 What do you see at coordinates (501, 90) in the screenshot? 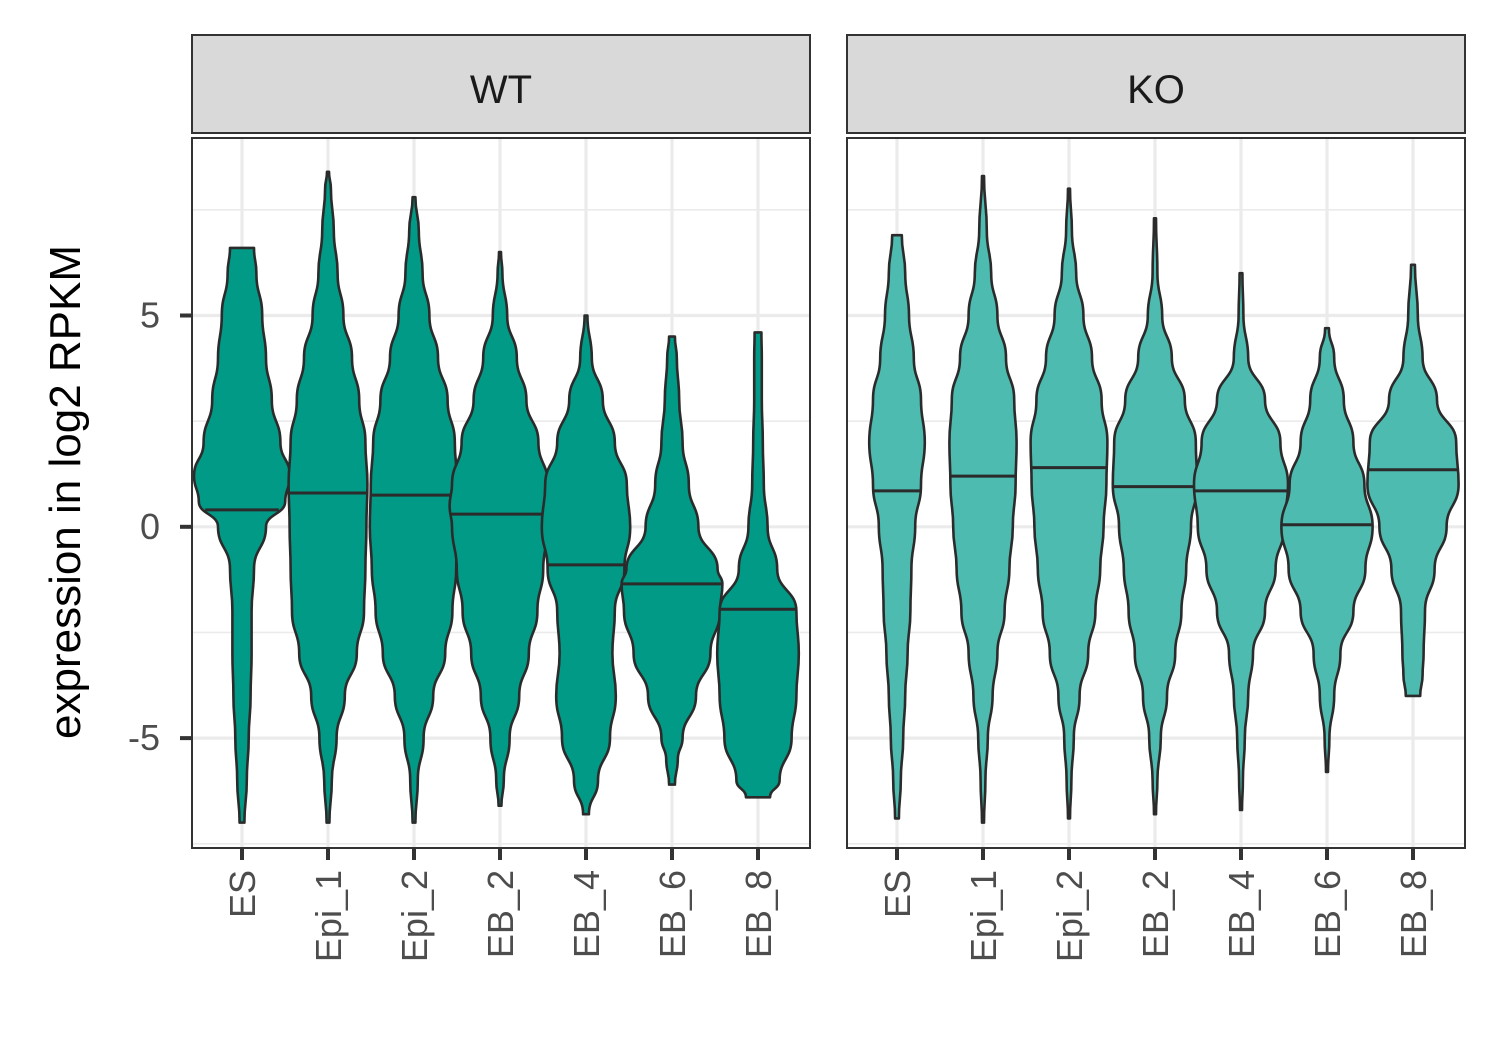
I see `strip-label: WT` at bounding box center [501, 90].